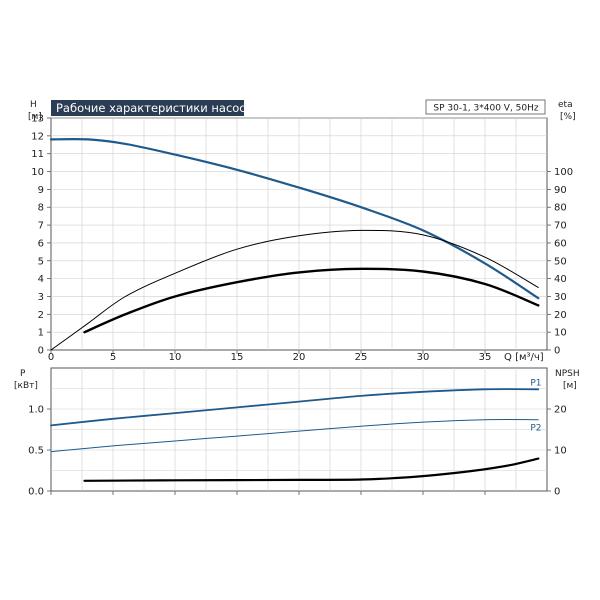  I want to click on eta-tick-label: 60, so click(560, 243).